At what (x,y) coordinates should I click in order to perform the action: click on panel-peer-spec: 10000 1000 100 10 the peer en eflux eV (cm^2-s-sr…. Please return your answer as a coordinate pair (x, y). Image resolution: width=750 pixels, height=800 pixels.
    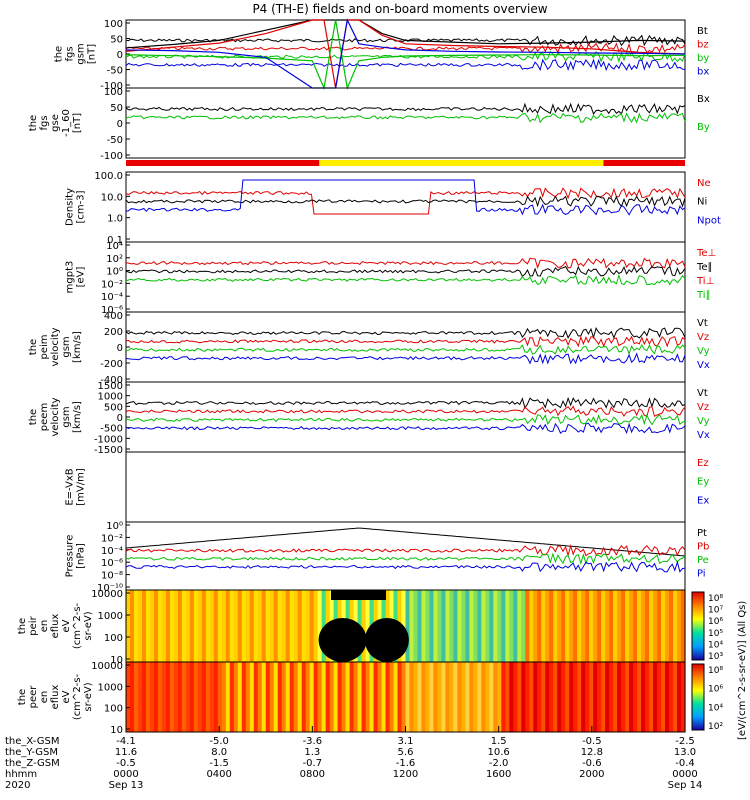
    Looking at the image, I should click on (351, 698).